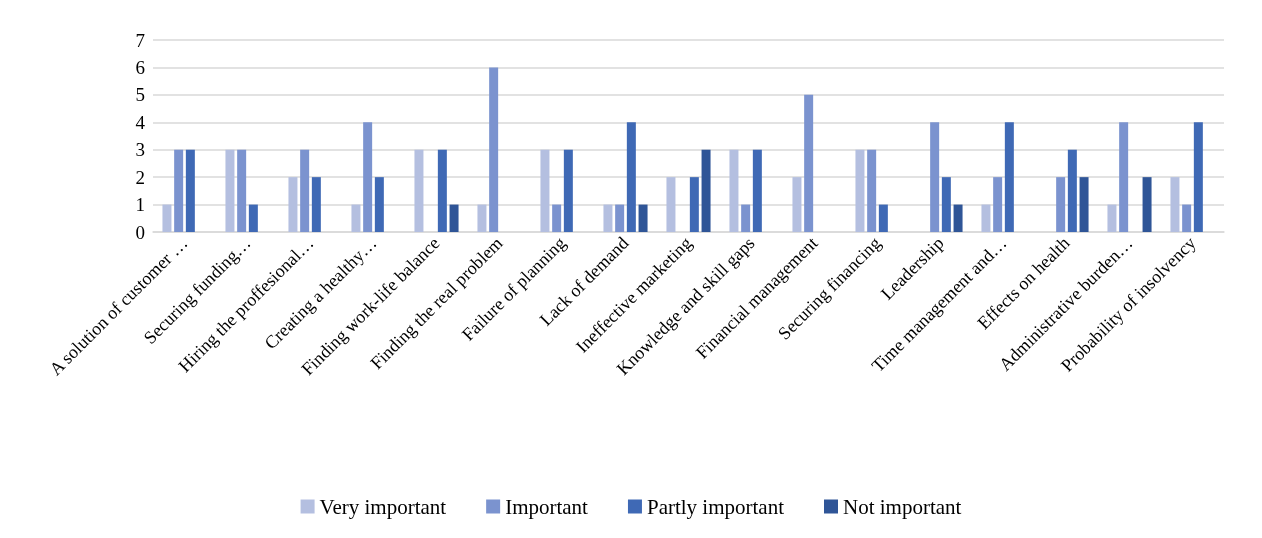 The height and width of the screenshot is (538, 1262). Describe the element at coordinates (715, 506) in the screenshot. I see `legend-label: Partly important` at that location.